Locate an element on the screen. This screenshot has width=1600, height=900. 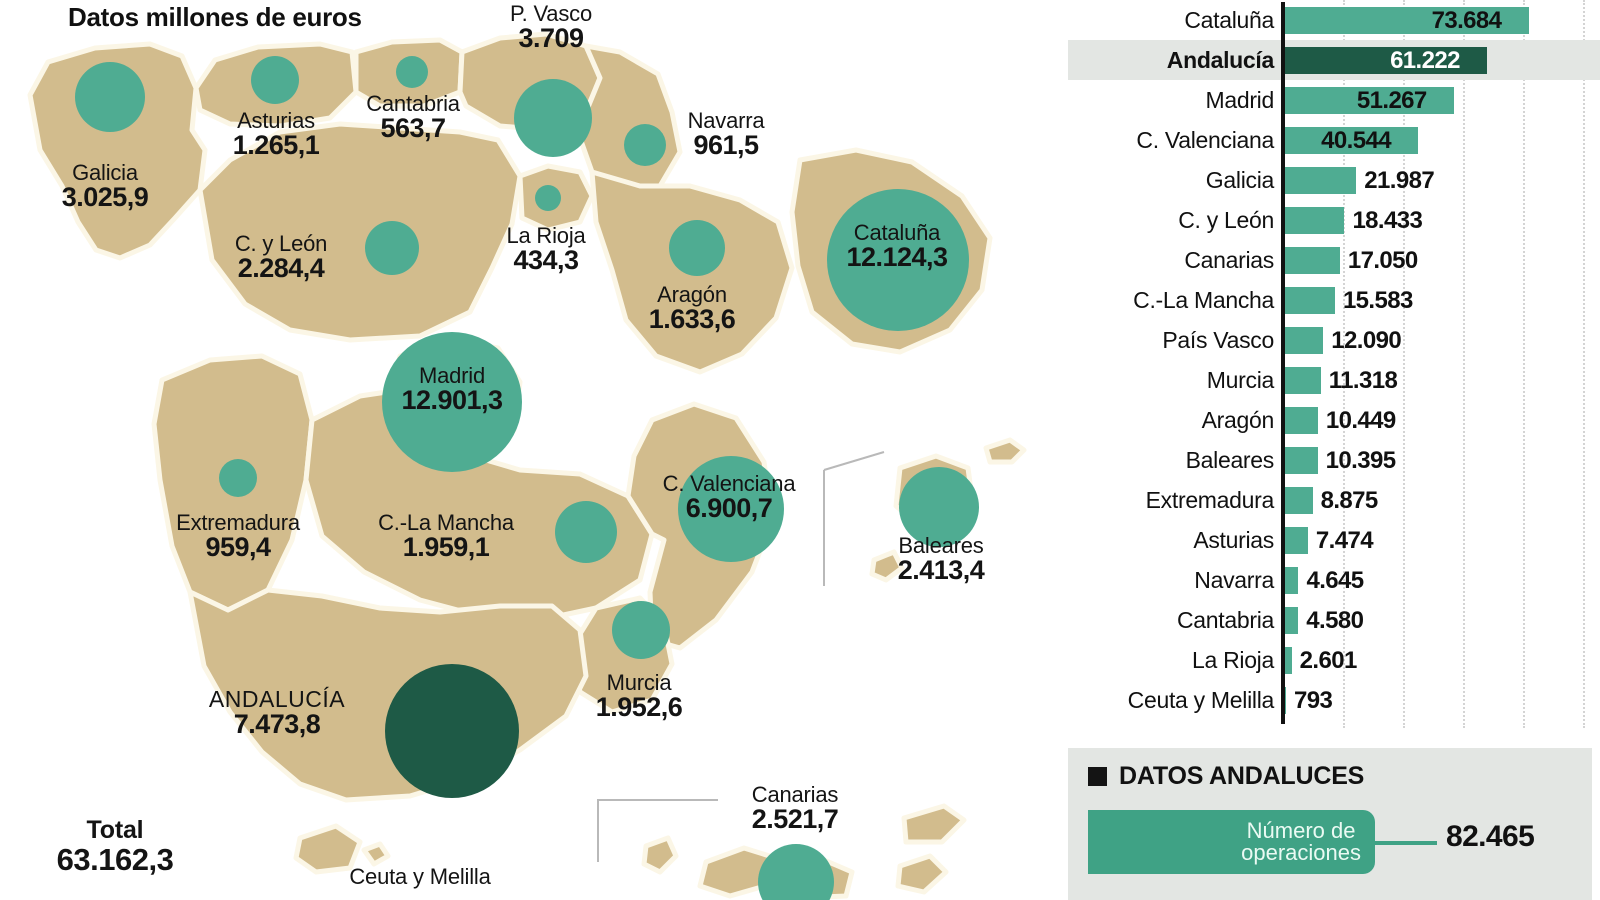
bar-category-label: Canarias is located at coordinates (1229, 259).